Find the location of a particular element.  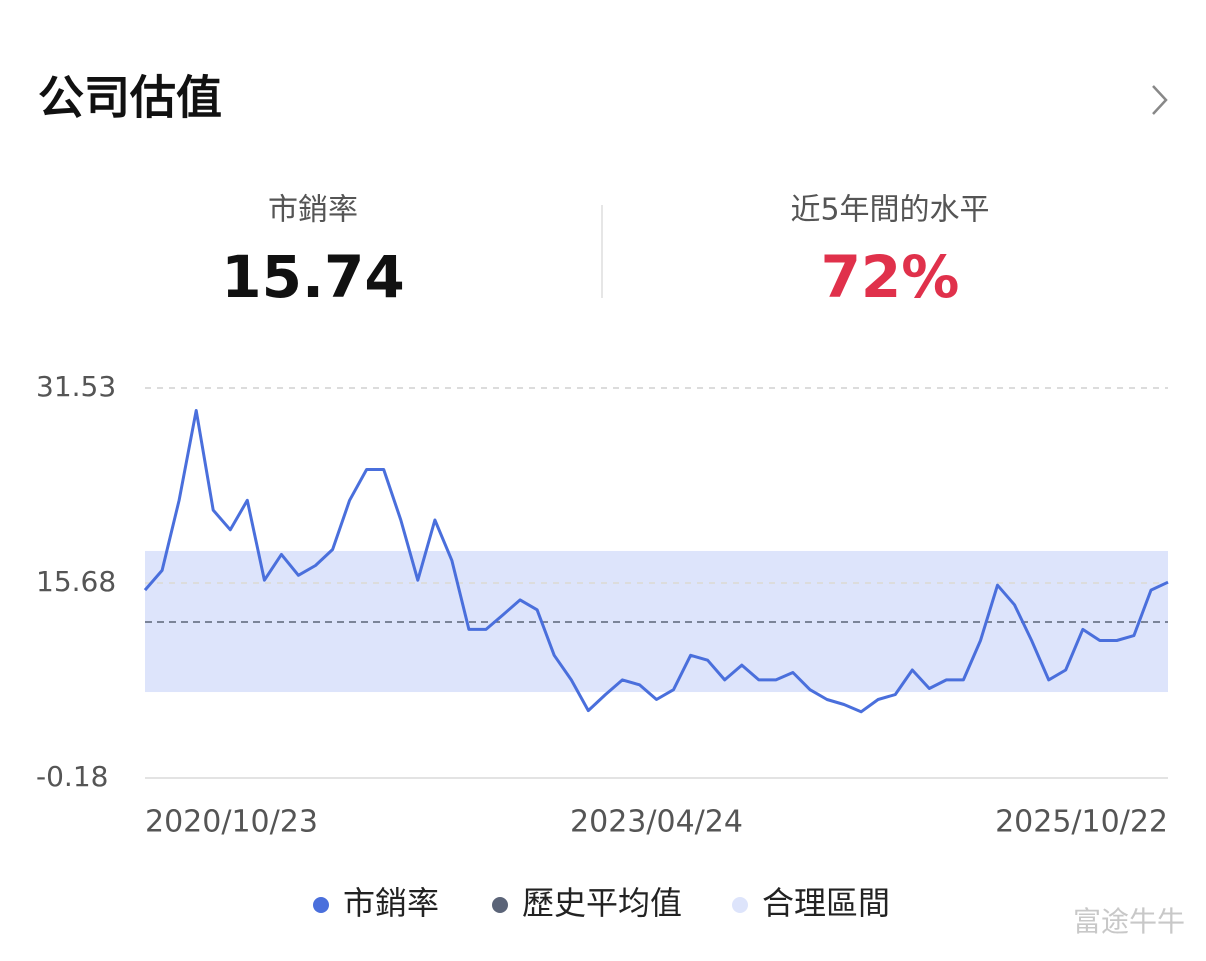

x-tick-label: 2025/10/22 is located at coordinates (1081, 822).